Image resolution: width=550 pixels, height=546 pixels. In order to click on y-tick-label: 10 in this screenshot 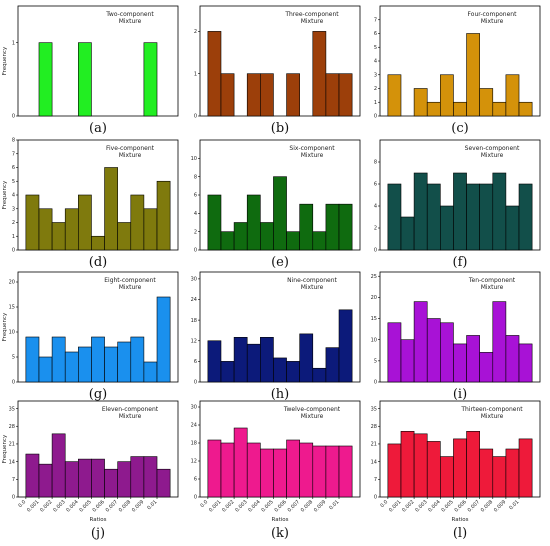, I will do `click(12, 333)`.